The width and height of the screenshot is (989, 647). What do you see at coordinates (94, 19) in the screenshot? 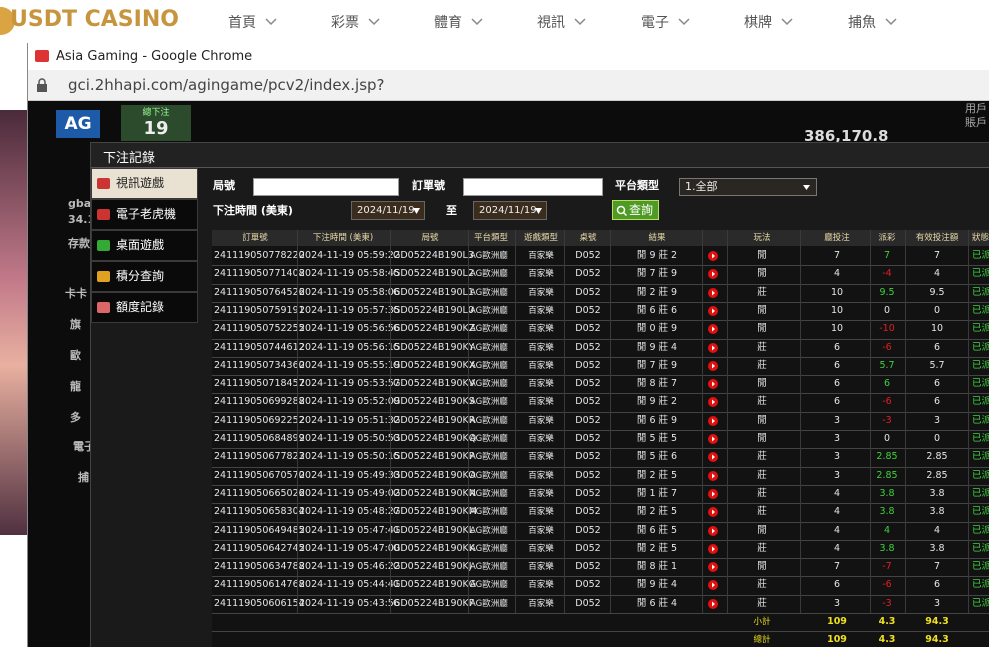
I see `logo: USDT CASINO` at bounding box center [94, 19].